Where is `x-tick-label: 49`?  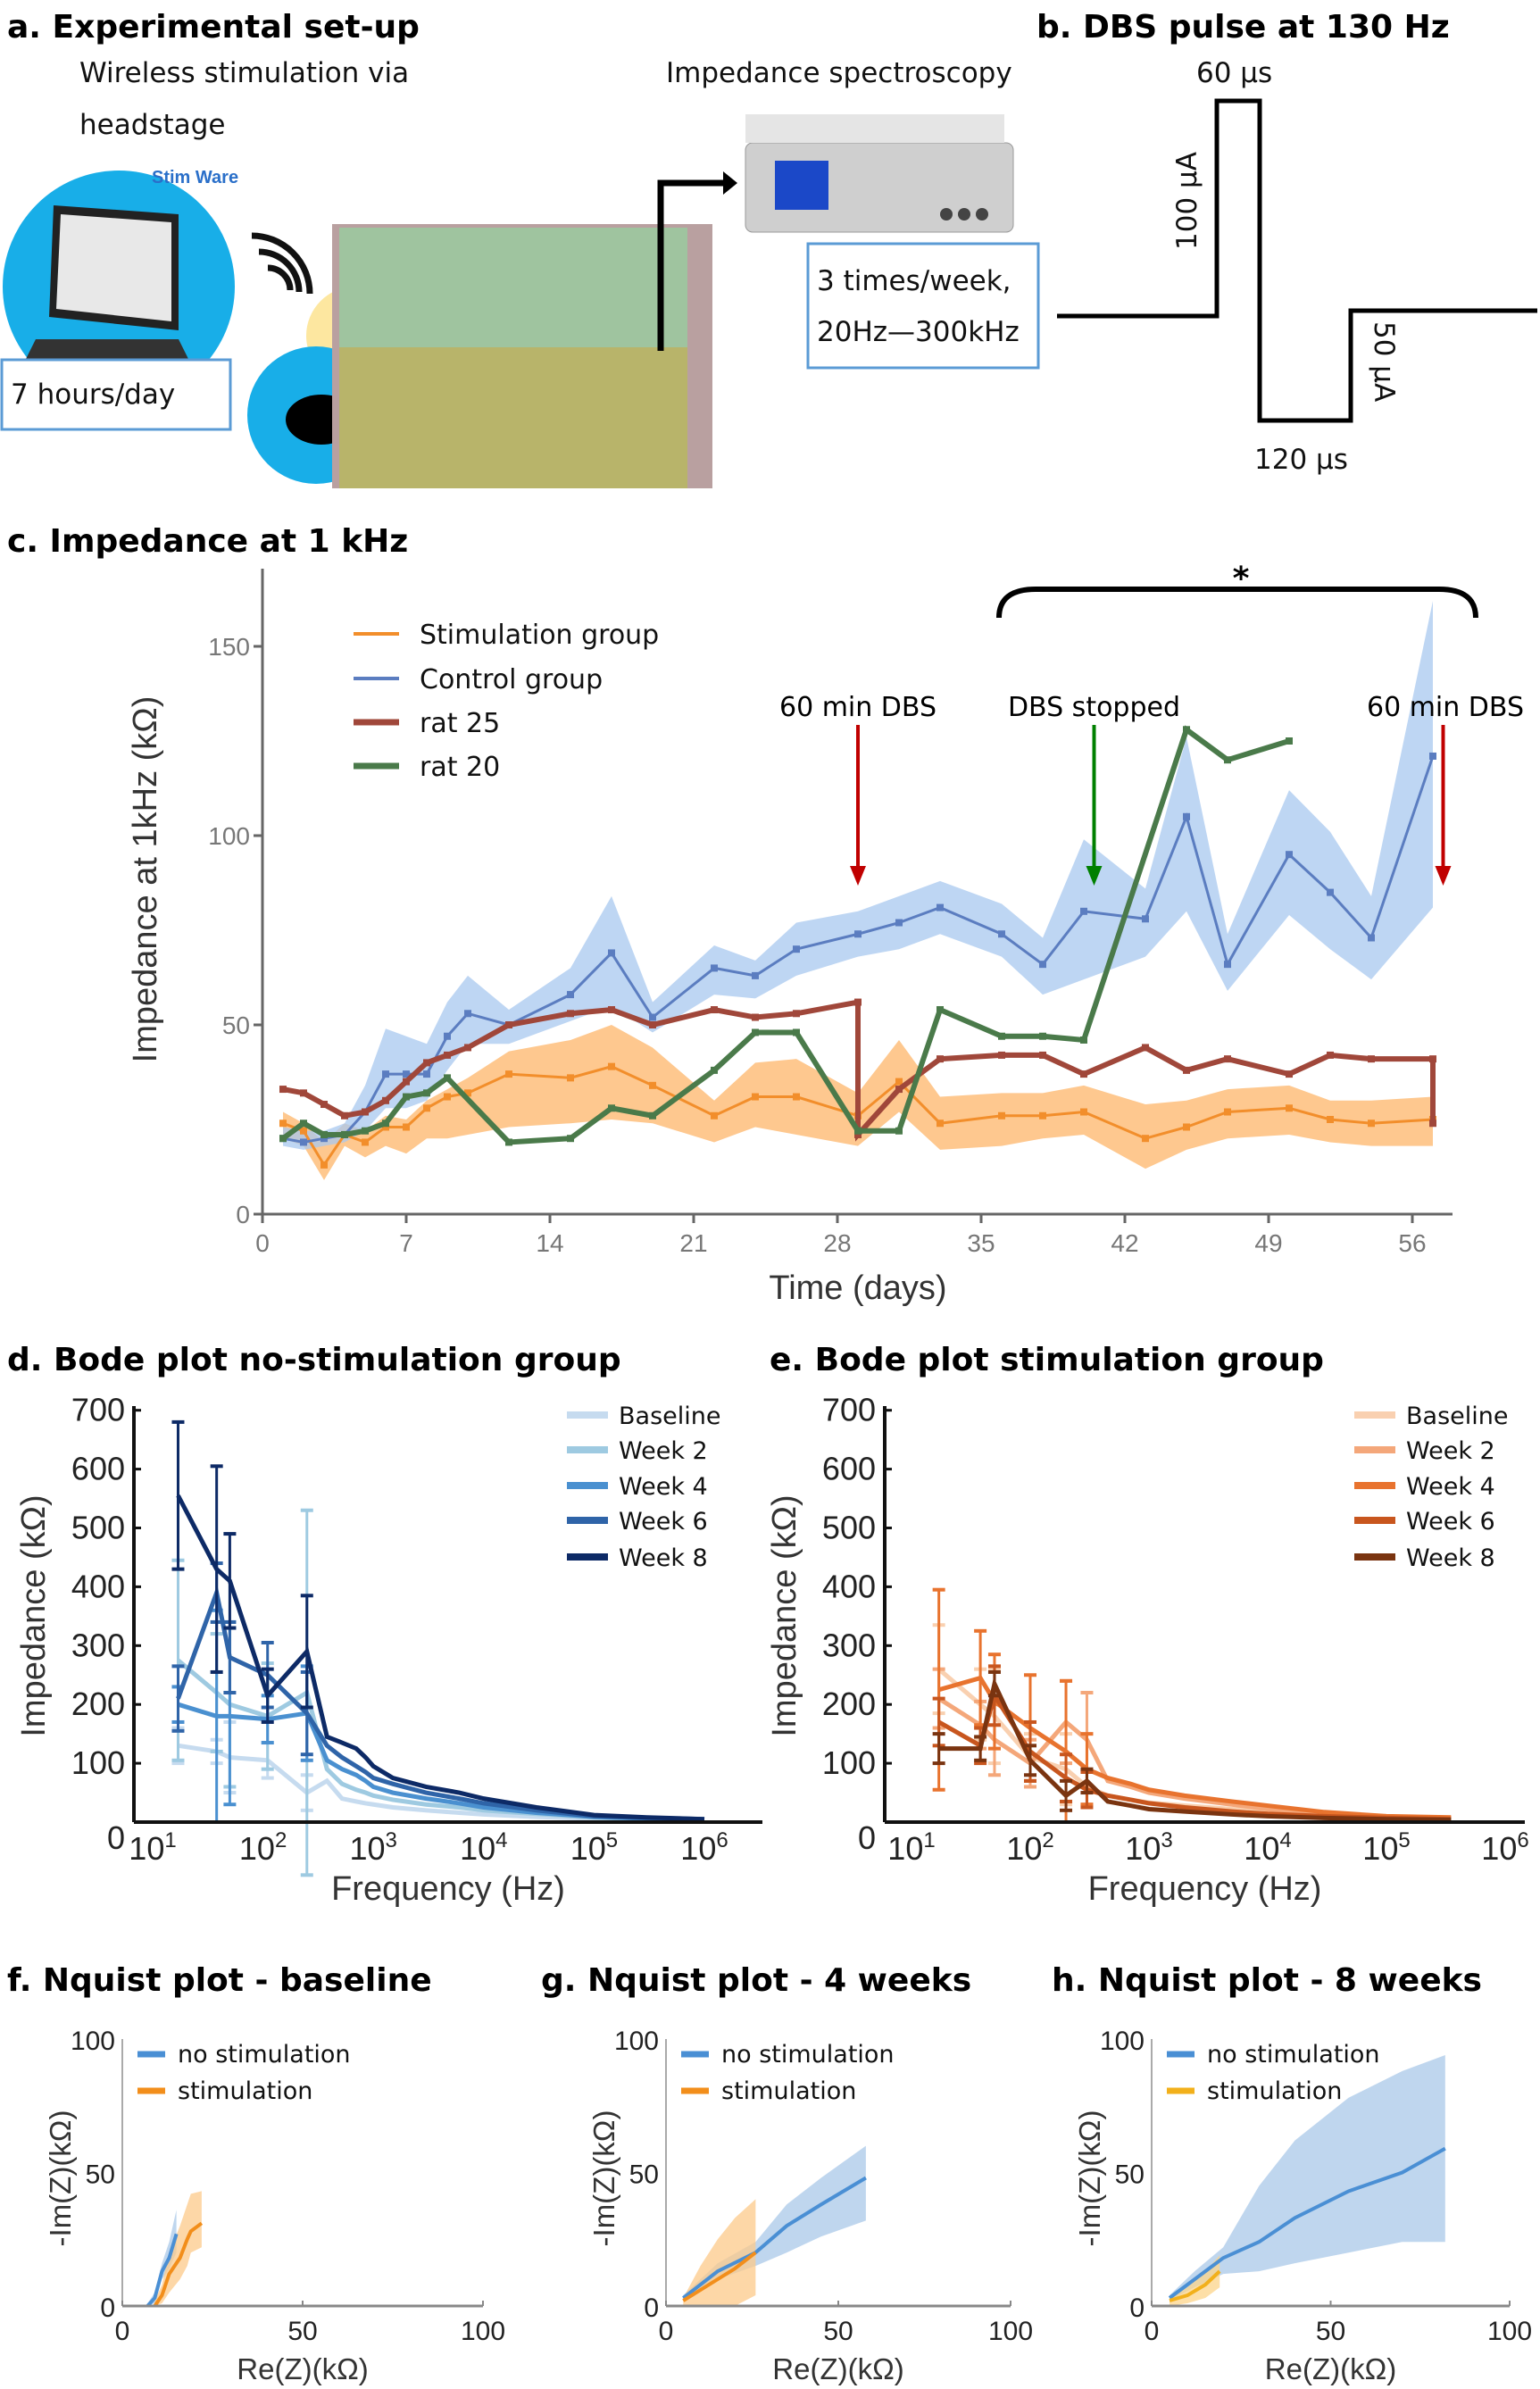
x-tick-label: 49 is located at coordinates (1268, 1243).